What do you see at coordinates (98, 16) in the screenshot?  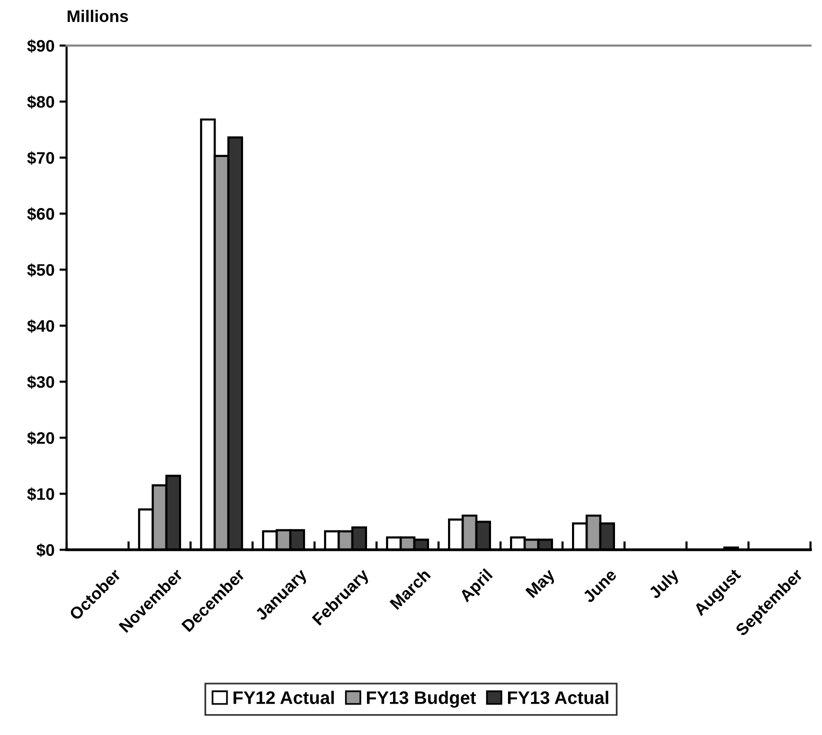 I see `y-axis-title: Millions` at bounding box center [98, 16].